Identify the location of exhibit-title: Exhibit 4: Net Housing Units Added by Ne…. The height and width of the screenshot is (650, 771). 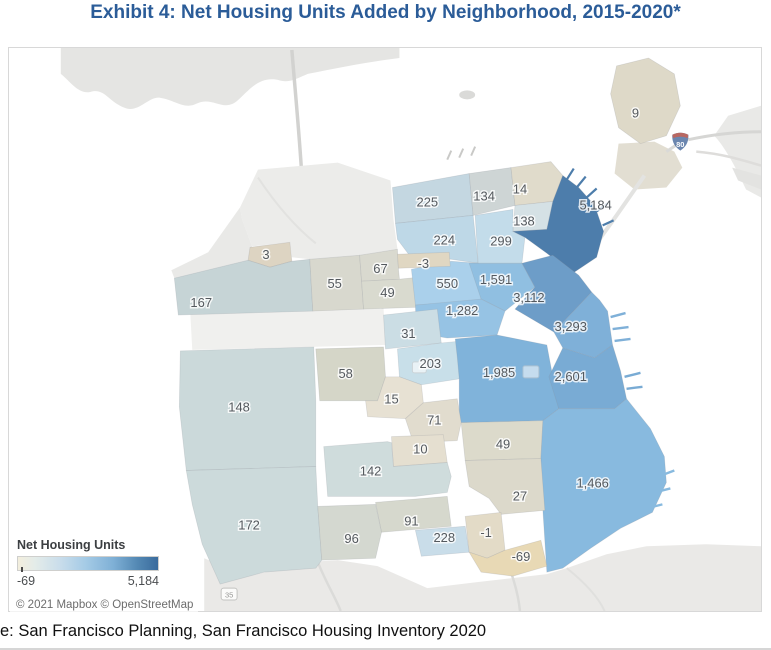
(385, 12).